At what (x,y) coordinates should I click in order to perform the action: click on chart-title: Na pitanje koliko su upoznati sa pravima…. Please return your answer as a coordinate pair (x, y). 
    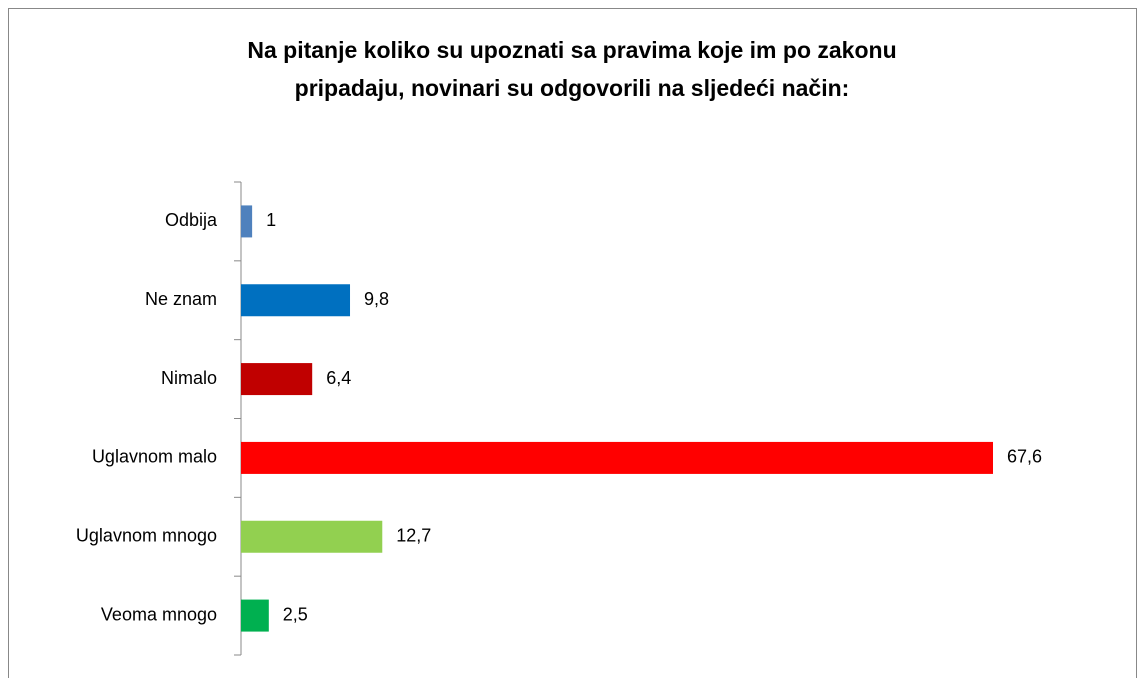
    Looking at the image, I should click on (571, 50).